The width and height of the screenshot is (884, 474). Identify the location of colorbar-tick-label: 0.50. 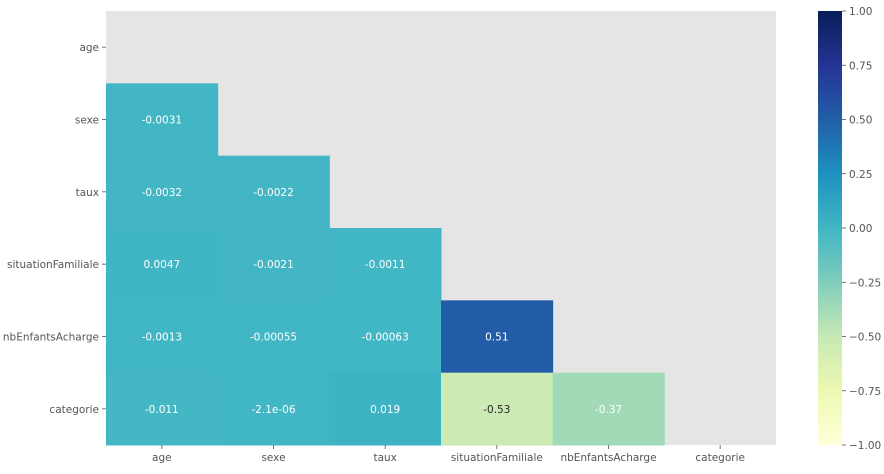
(860, 121).